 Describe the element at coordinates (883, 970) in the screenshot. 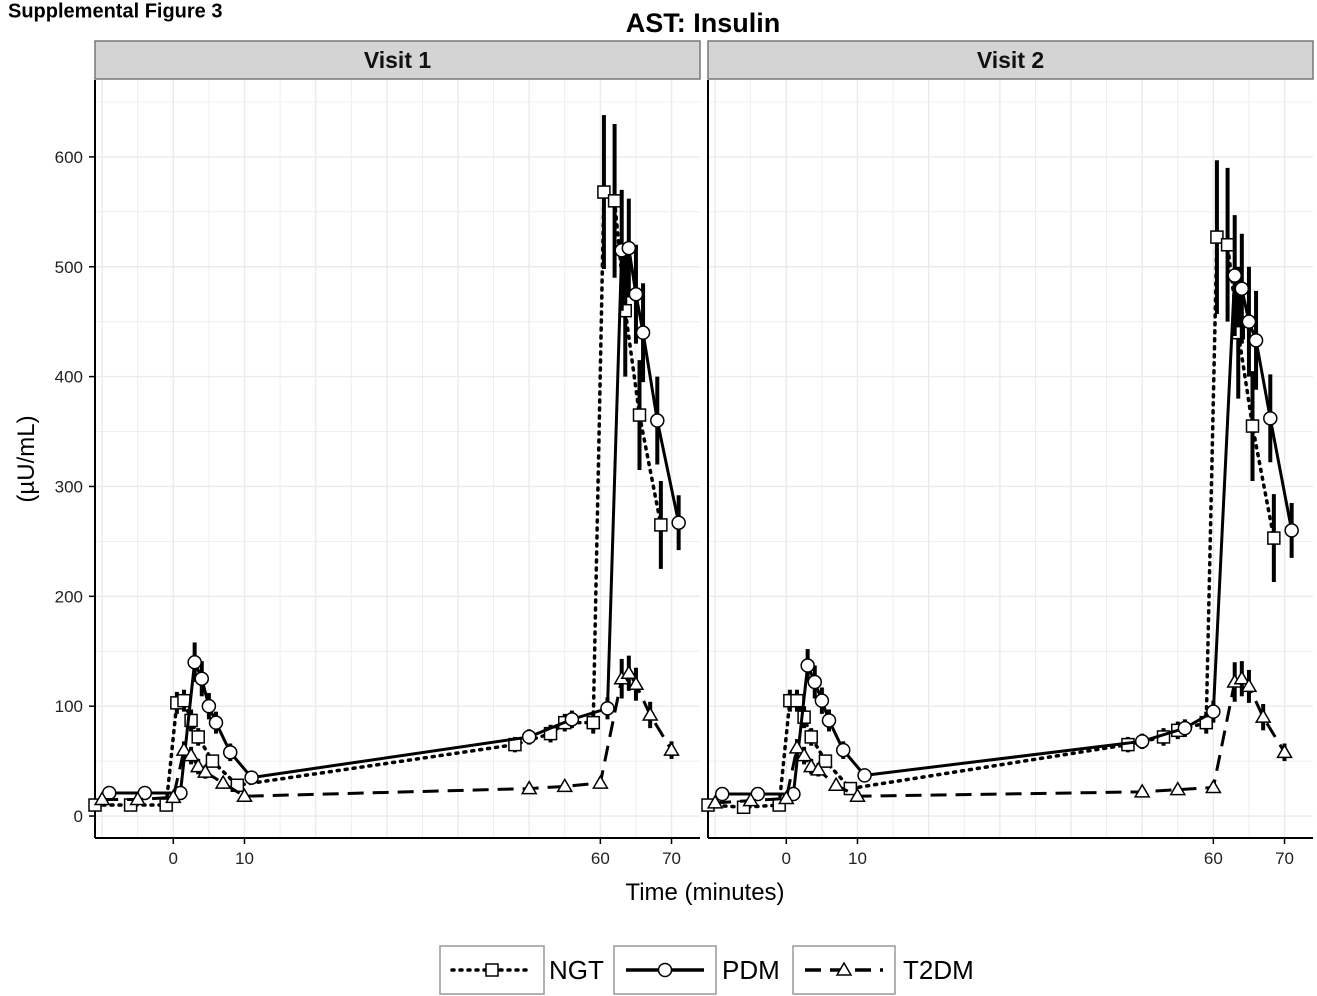

I see `legend-item-t2dm: T2DM` at that location.